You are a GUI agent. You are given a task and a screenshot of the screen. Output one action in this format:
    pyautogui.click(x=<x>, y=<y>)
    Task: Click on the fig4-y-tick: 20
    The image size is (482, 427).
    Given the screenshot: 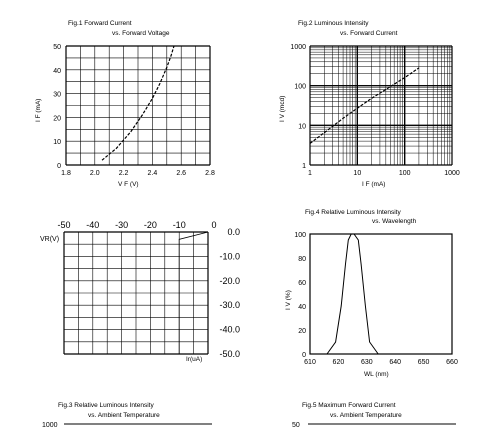 What is the action you would take?
    pyautogui.click(x=302, y=331)
    